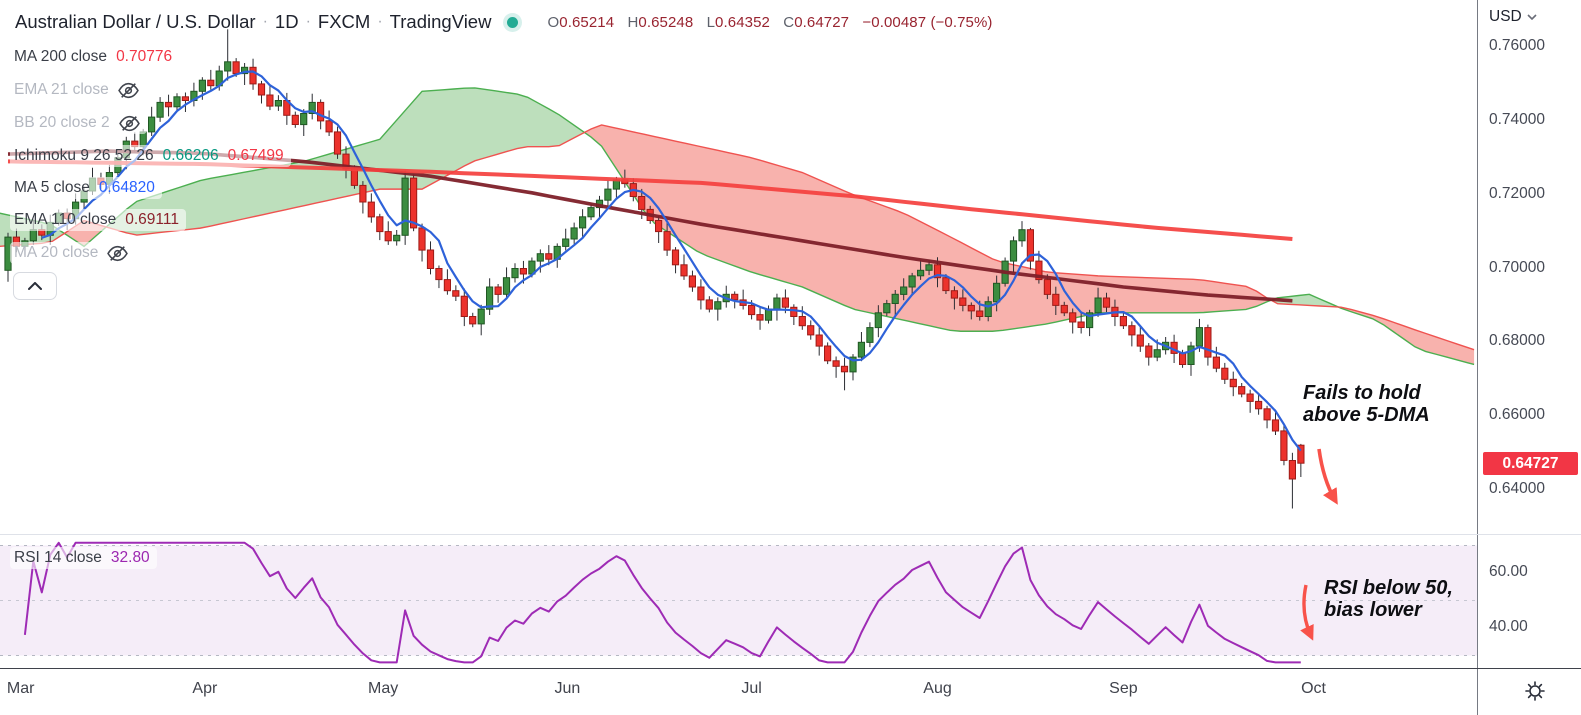  What do you see at coordinates (1532, 17) in the screenshot?
I see `chevron-down-icon` at bounding box center [1532, 17].